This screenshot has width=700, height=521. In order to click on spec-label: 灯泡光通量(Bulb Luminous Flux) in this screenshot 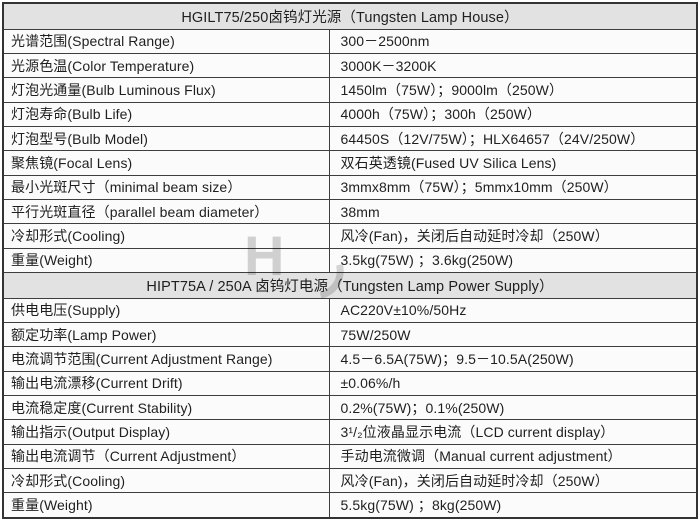, I will do `click(166, 90)`.